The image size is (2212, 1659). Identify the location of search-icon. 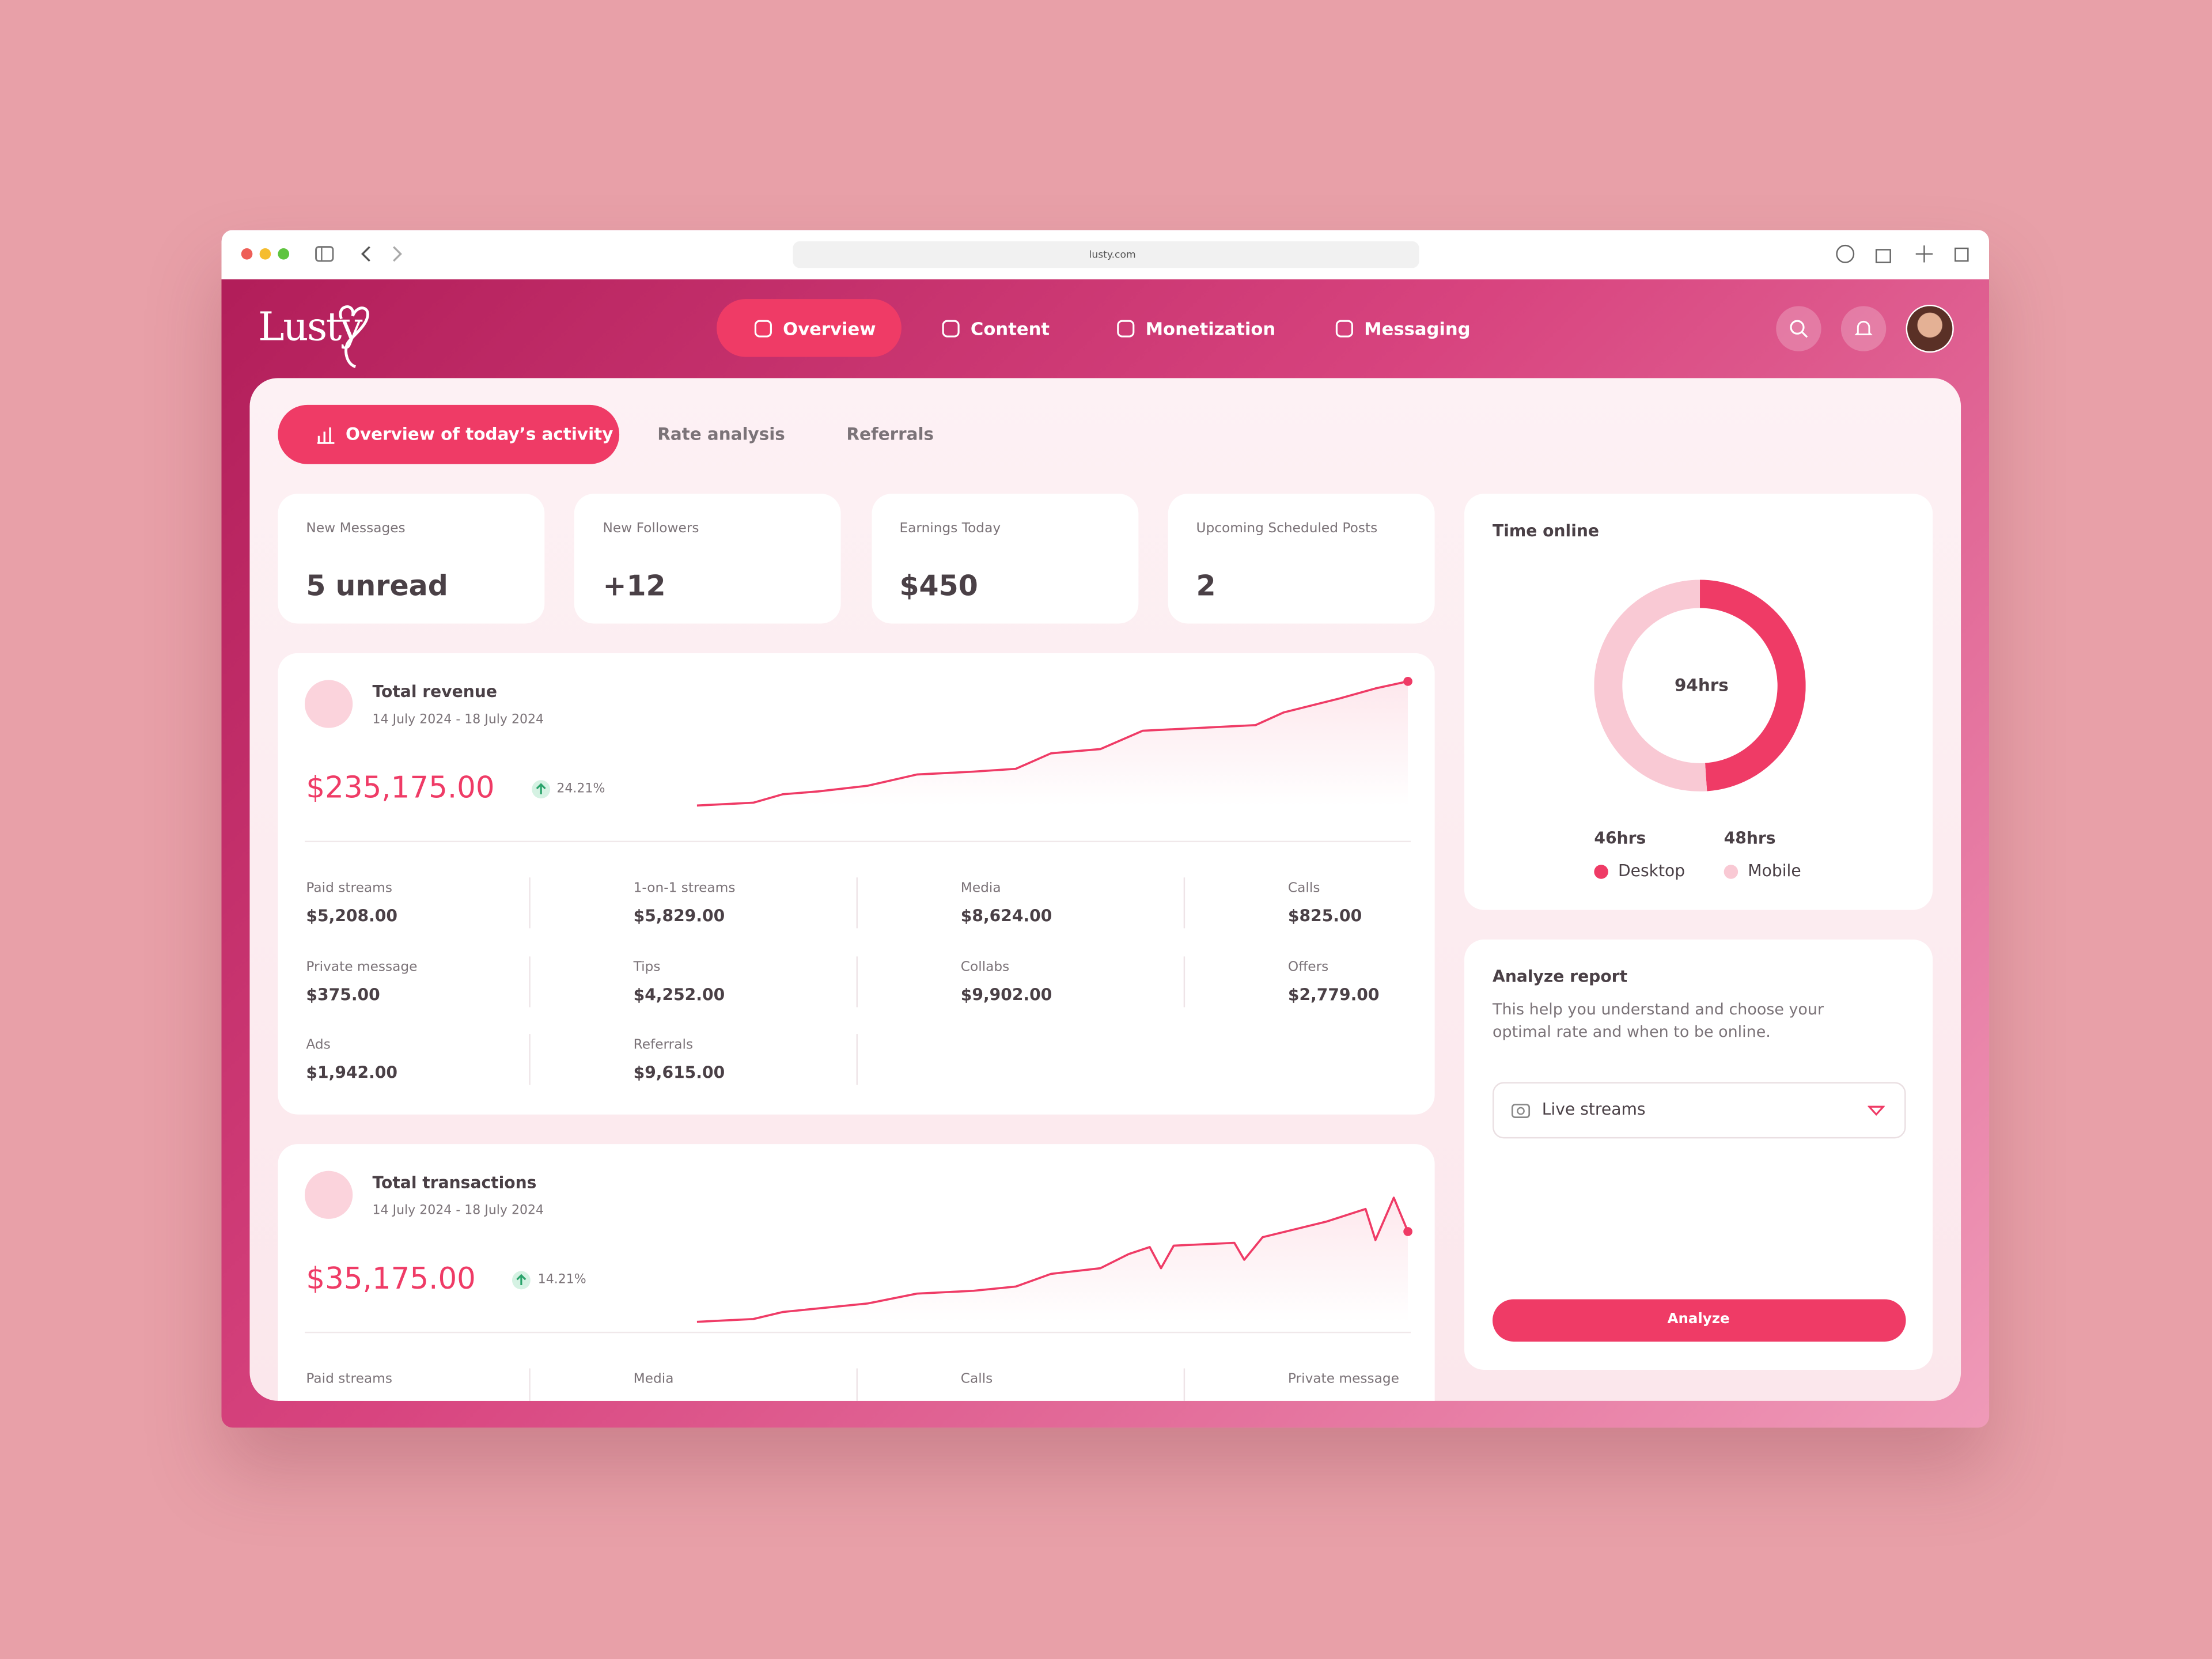
(1799, 329).